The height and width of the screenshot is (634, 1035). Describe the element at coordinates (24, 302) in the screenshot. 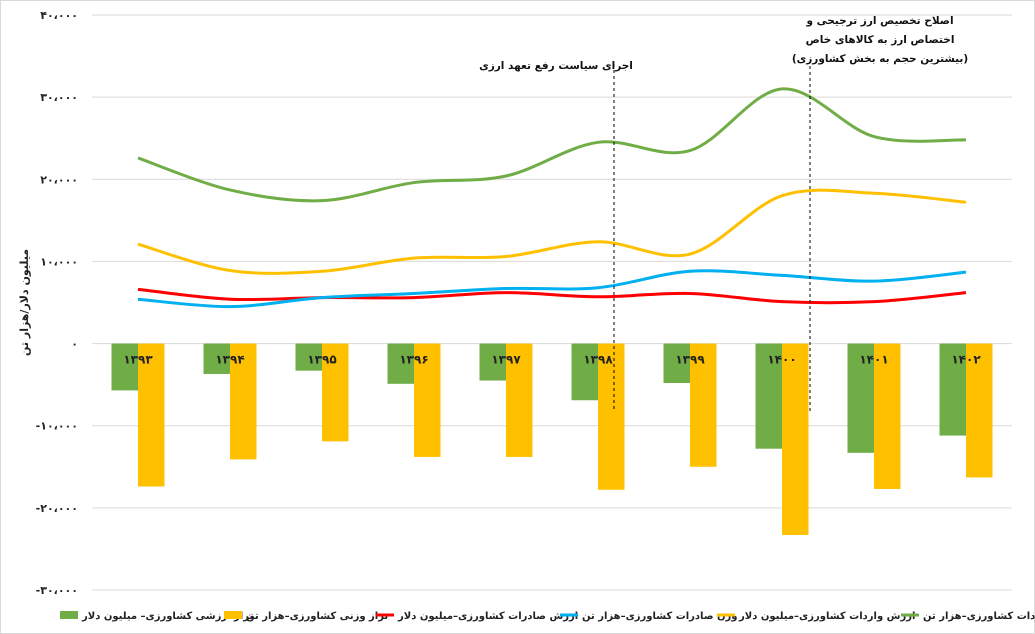

I see `y-axis-title: میلیون دلار/هزار تن` at that location.